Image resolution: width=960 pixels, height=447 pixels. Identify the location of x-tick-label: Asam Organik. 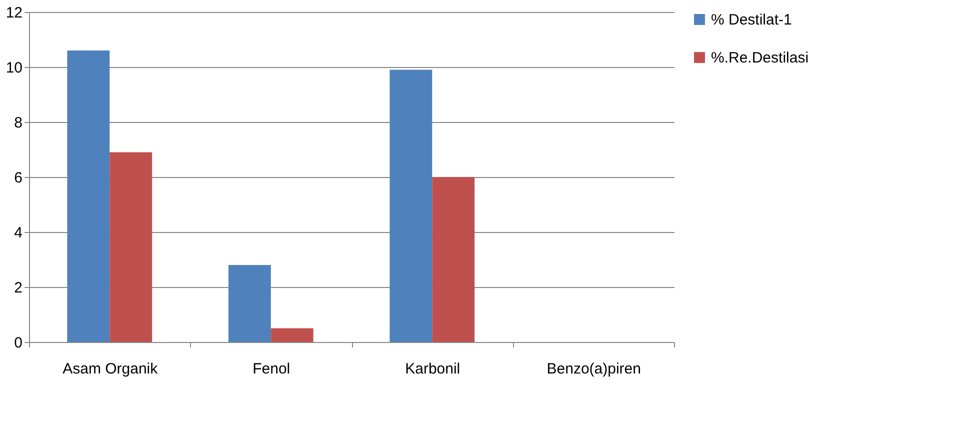
(110, 369).